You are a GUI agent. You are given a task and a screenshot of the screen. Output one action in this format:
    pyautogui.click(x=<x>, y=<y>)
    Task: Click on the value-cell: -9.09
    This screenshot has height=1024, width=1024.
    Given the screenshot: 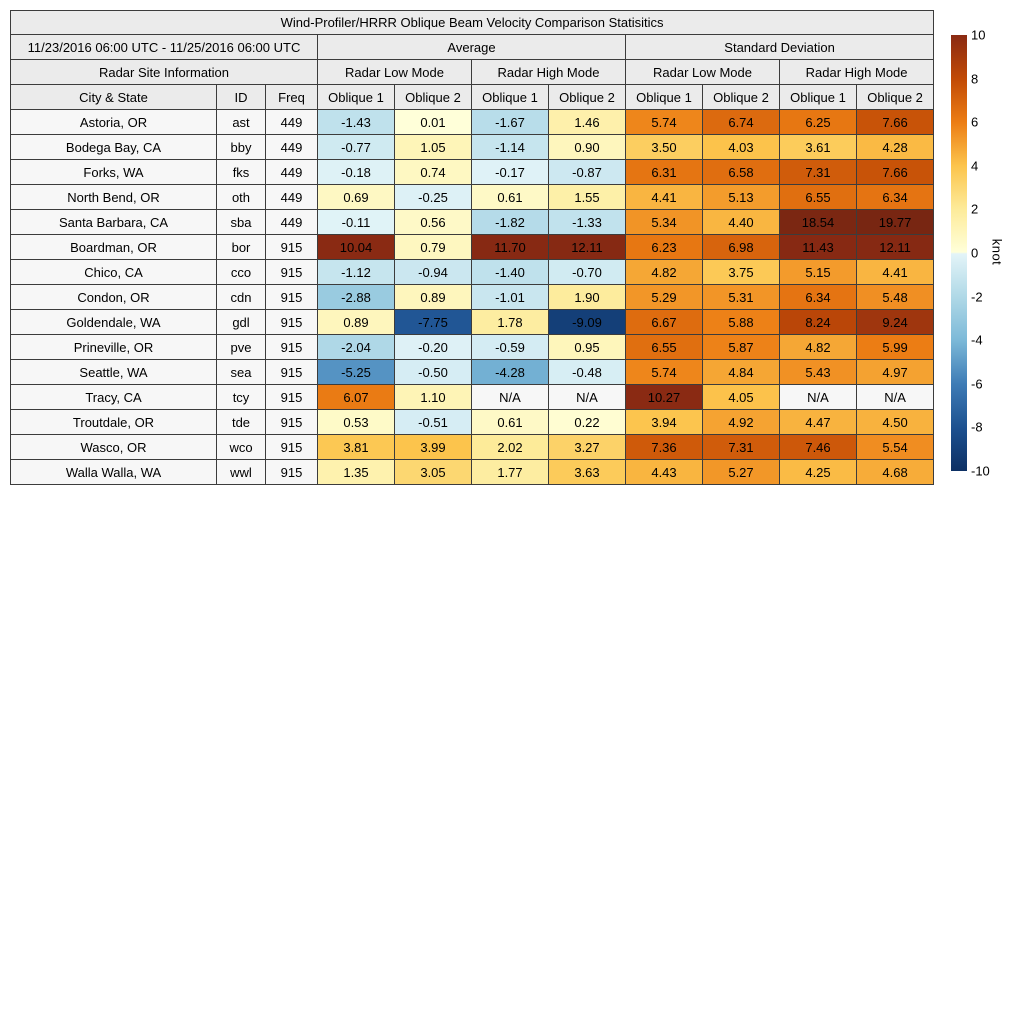 What is the action you would take?
    pyautogui.click(x=587, y=322)
    